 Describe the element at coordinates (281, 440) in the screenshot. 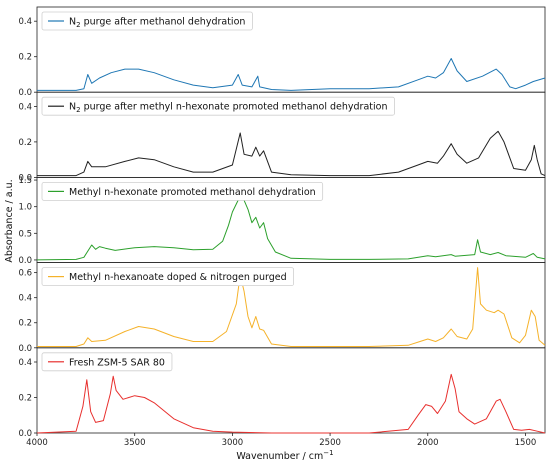

I see `x-axis-ticks: 4000 3500 3000 2500 2000 1500` at that location.